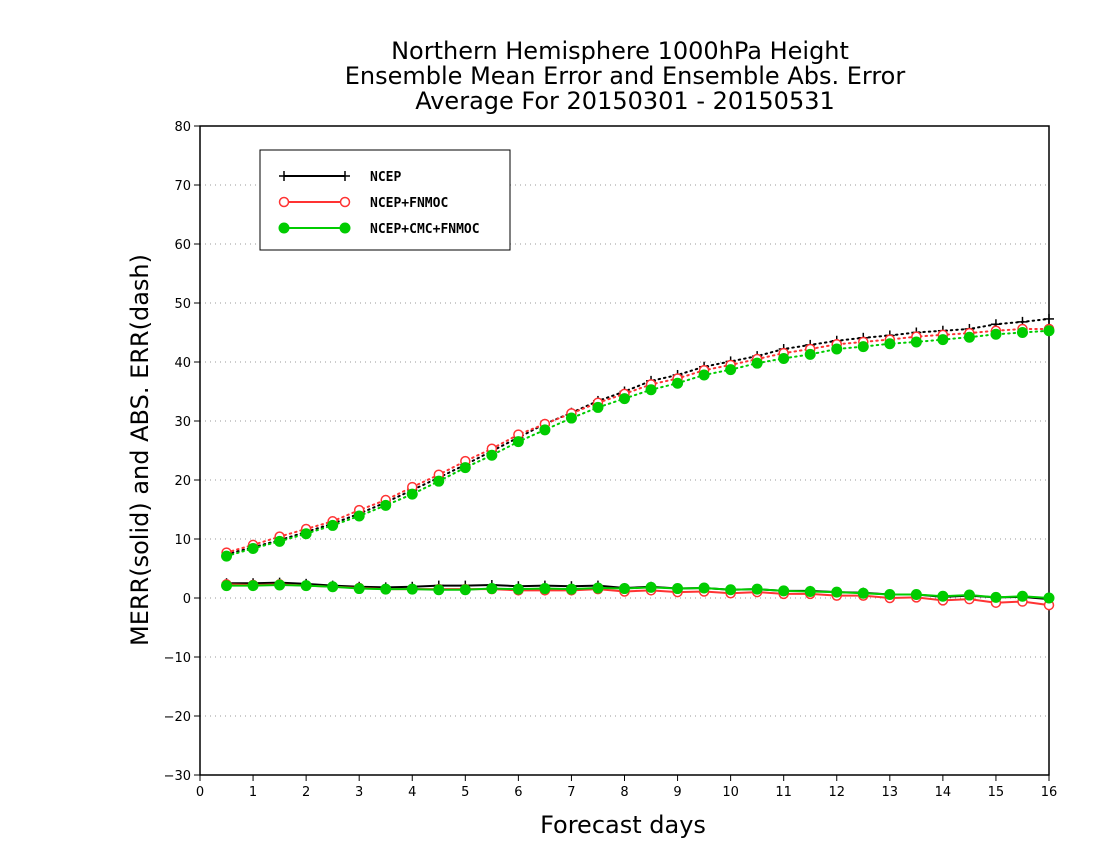  What do you see at coordinates (943, 792) in the screenshot?
I see `x-tick-label: 14` at bounding box center [943, 792].